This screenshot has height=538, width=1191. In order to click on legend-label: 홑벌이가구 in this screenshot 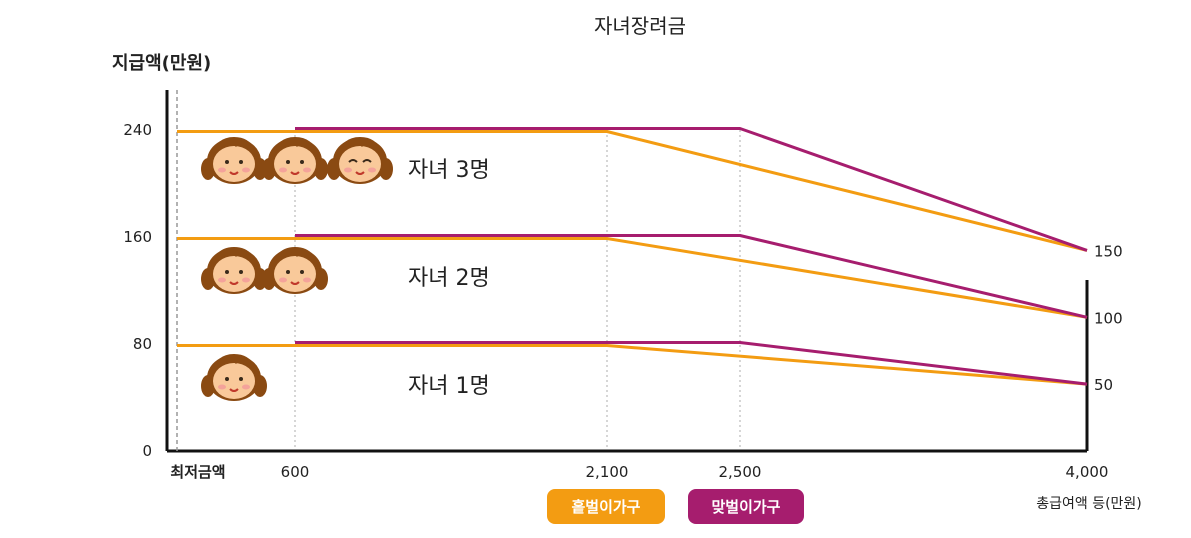, I will do `click(605, 507)`.